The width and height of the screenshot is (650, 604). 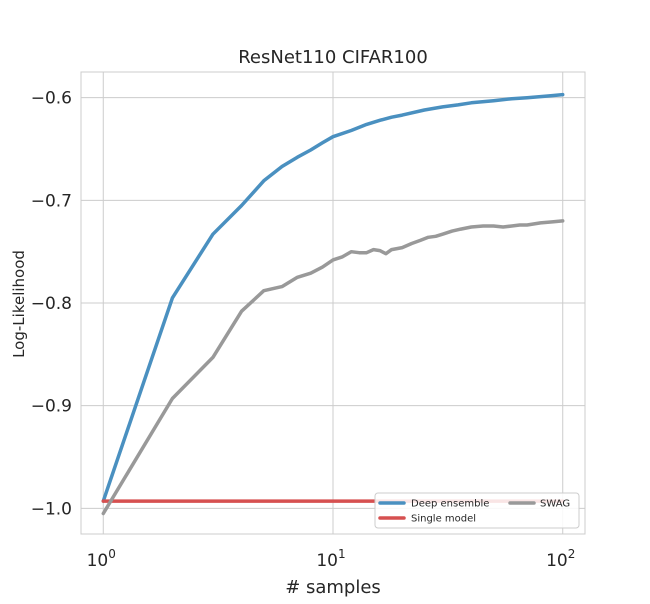 I want to click on x-tick-label: 10⁰, so click(x=101, y=559).